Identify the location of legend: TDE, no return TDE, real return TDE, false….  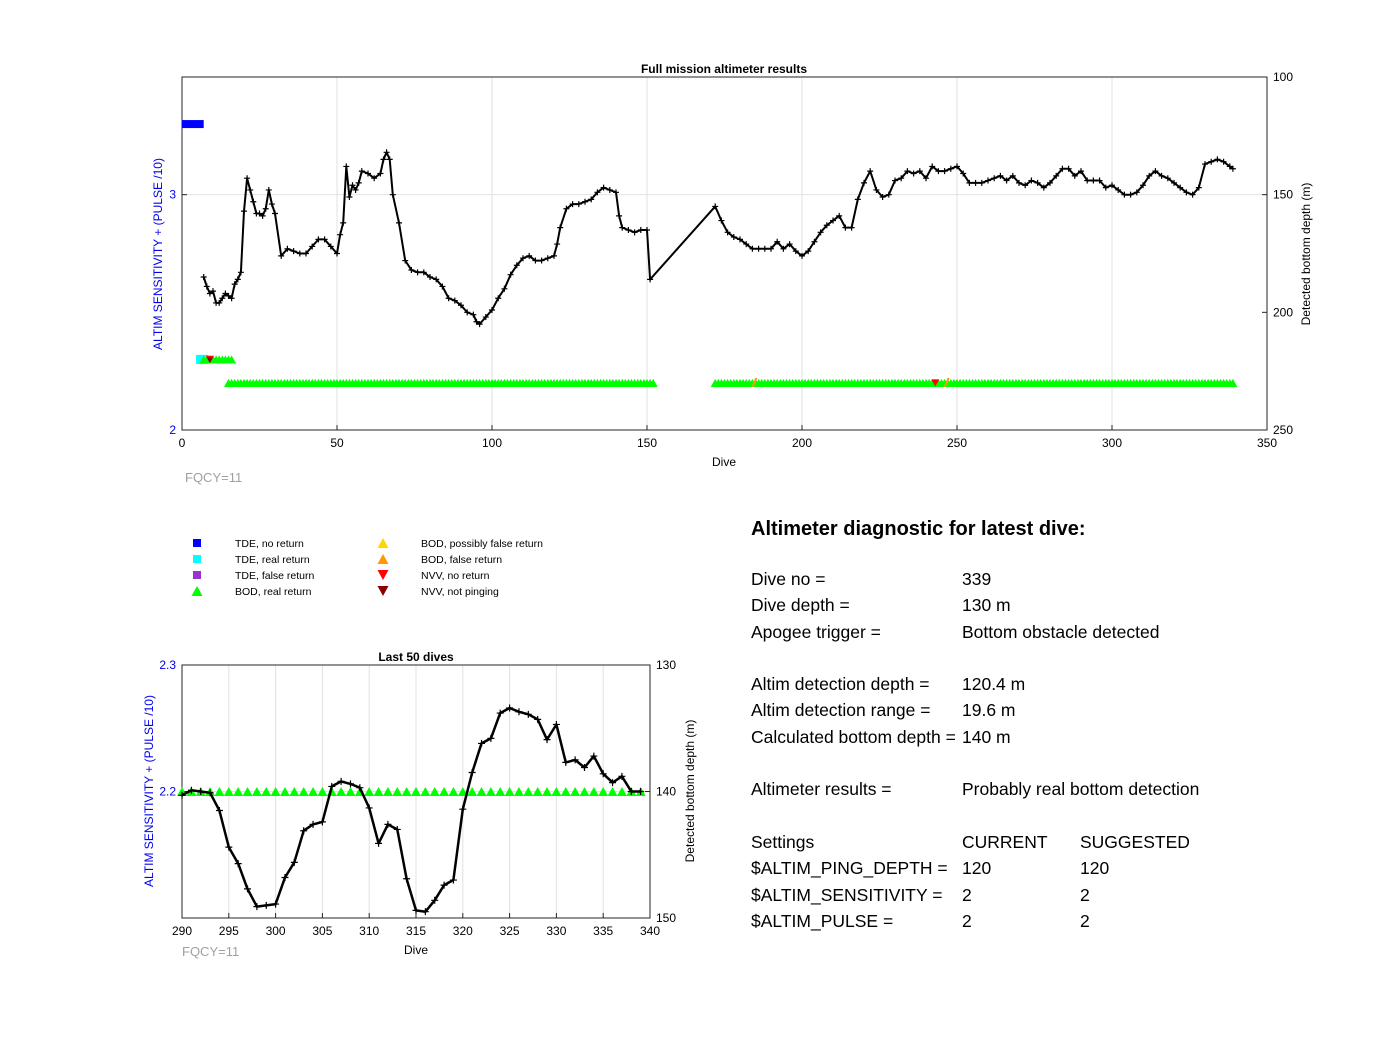
(367, 568).